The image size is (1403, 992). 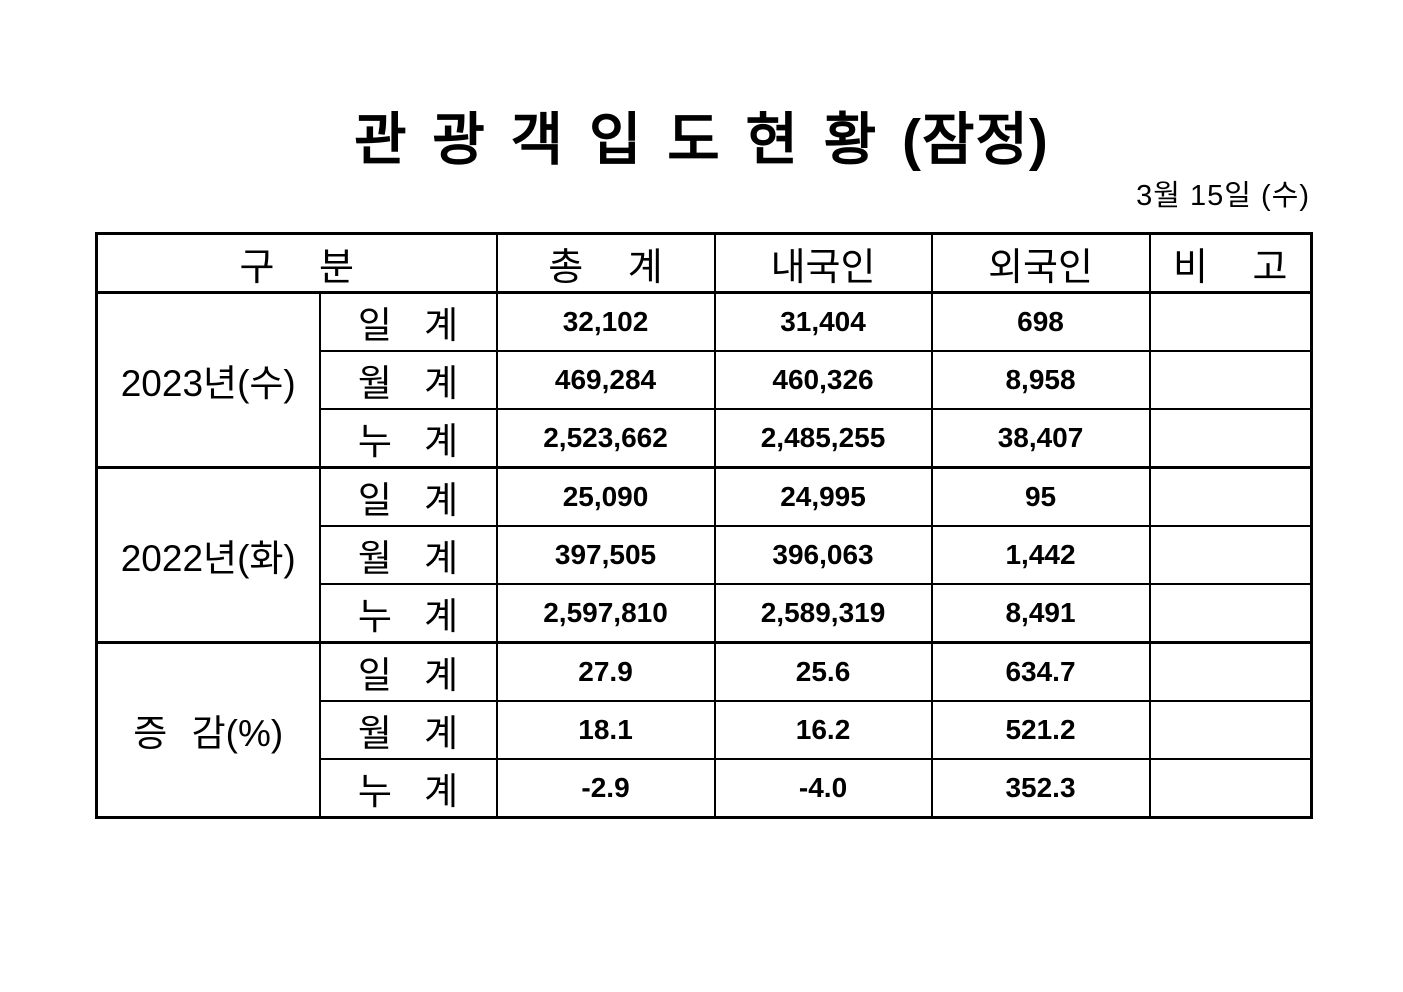 What do you see at coordinates (605, 730) in the screenshot?
I see `total-value-cell: 18.1` at bounding box center [605, 730].